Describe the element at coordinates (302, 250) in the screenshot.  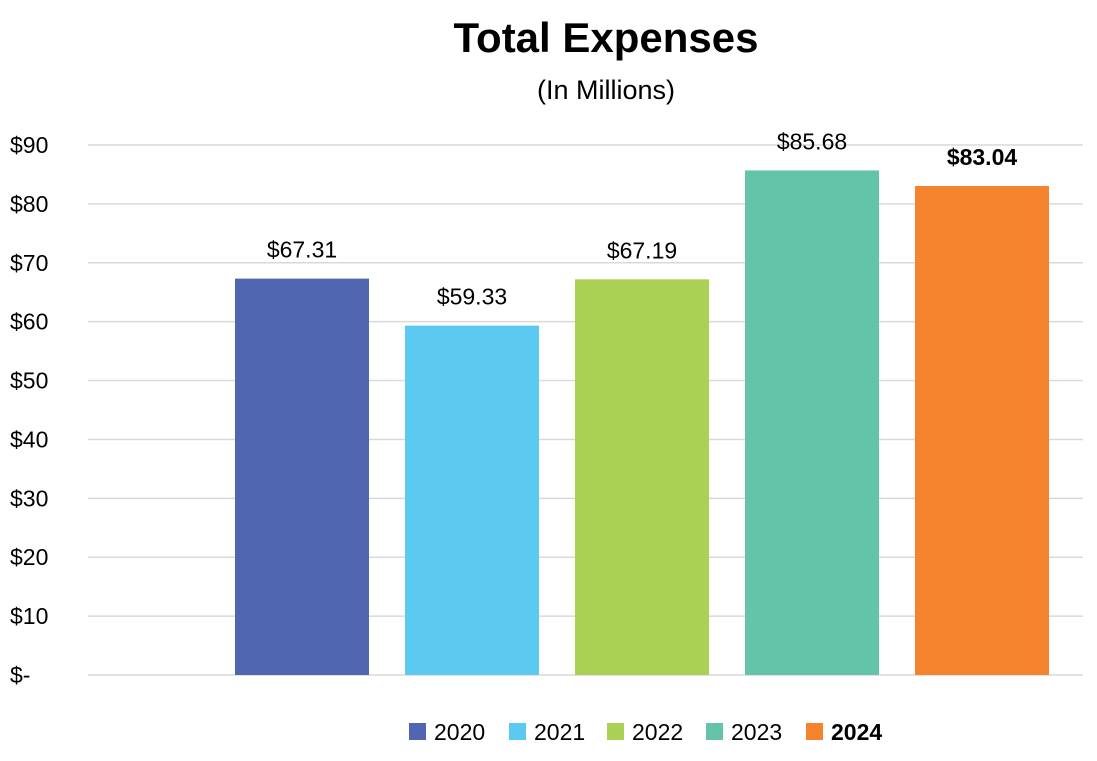
I see `data-label-2020: $67.31` at that location.